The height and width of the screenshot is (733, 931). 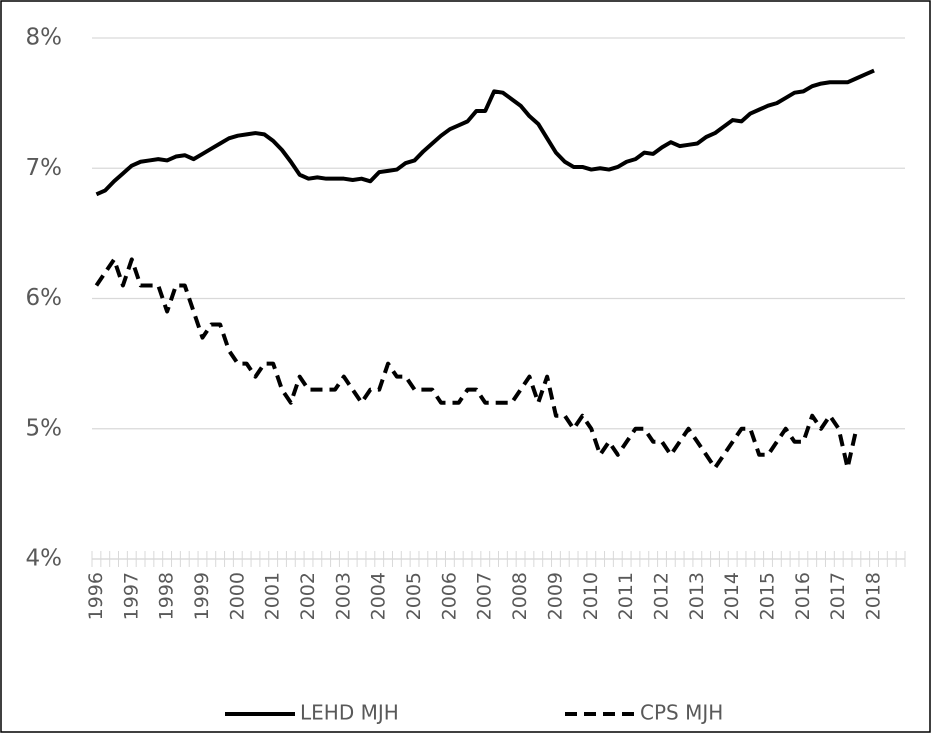 What do you see at coordinates (768, 596) in the screenshot?
I see `x-tick-label: 2015` at bounding box center [768, 596].